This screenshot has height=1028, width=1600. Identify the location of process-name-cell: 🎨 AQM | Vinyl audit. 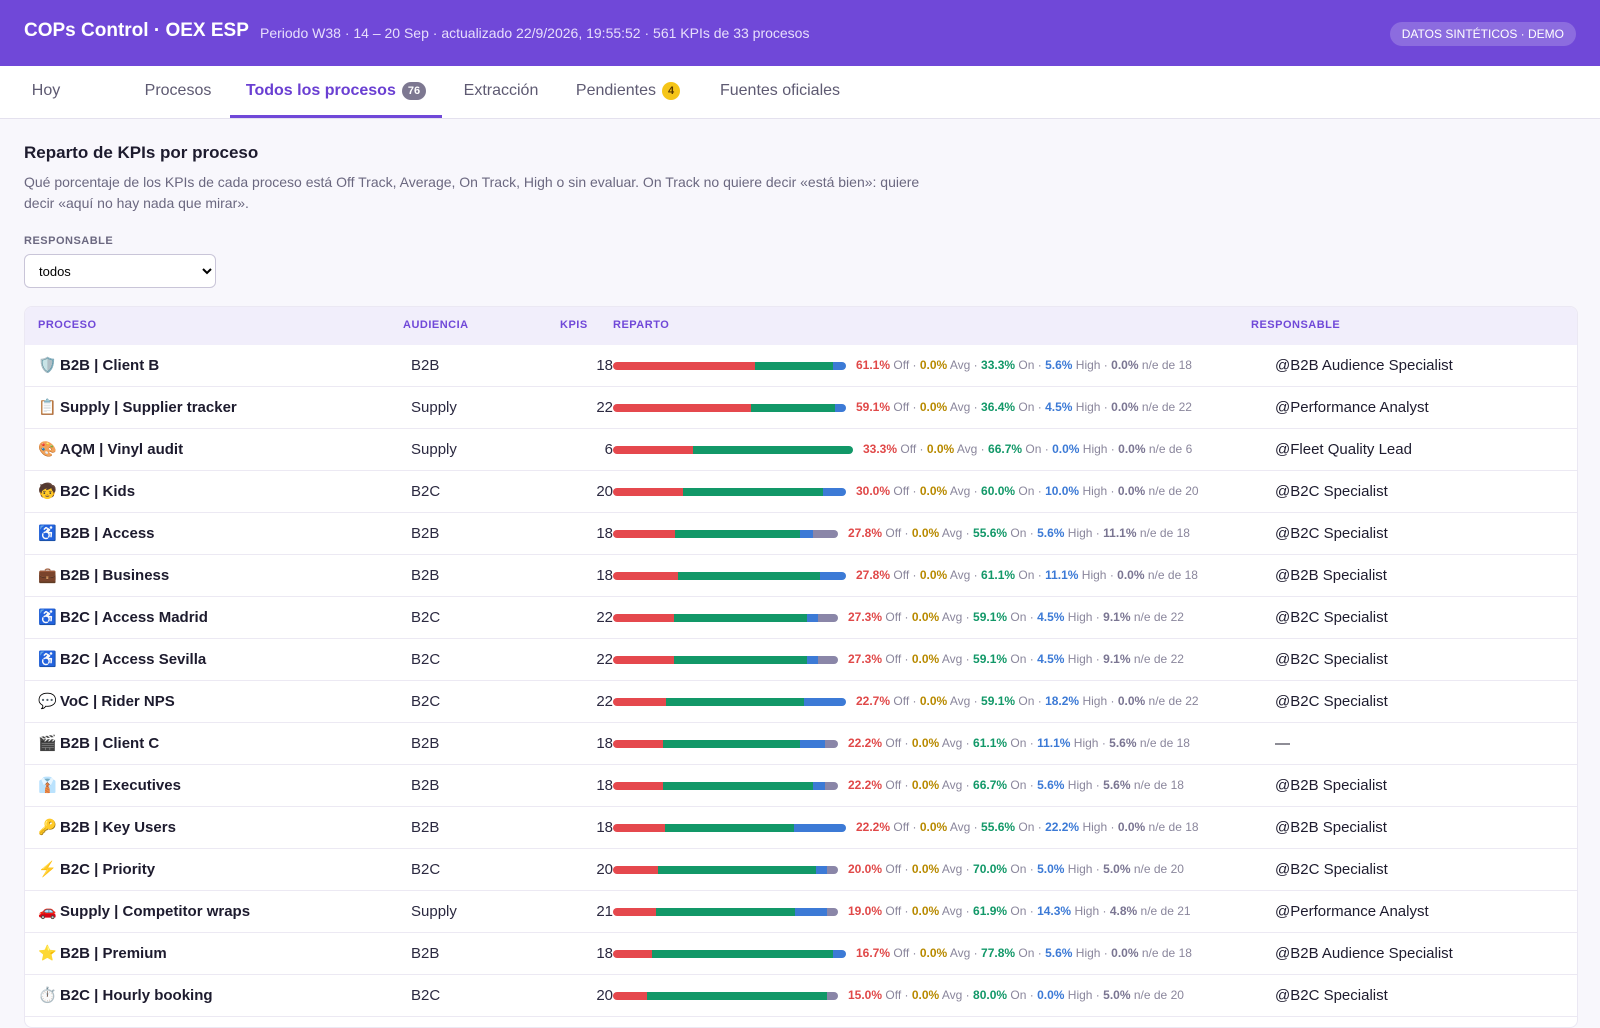
(110, 450).